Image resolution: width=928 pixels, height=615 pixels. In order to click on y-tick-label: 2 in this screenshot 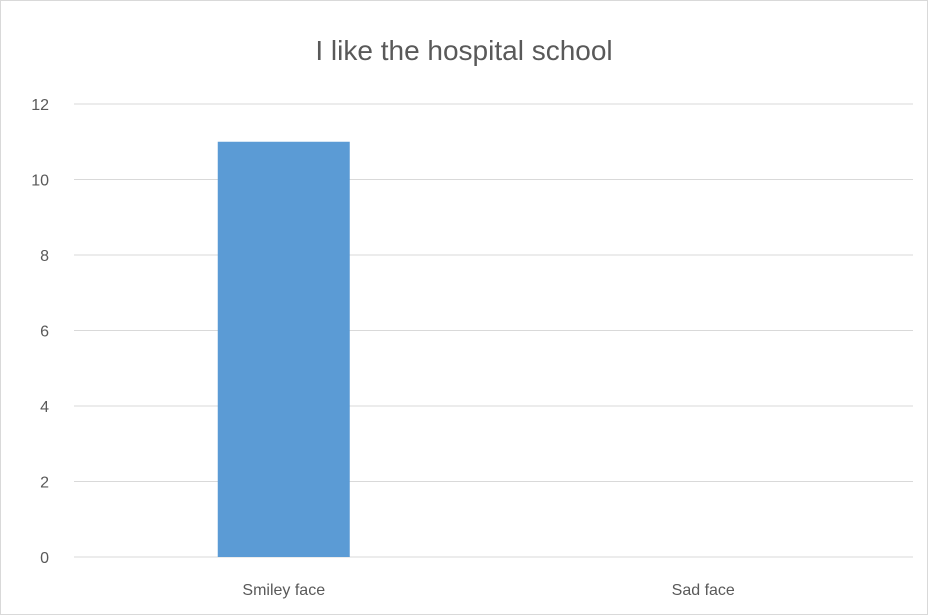, I will do `click(44, 483)`.